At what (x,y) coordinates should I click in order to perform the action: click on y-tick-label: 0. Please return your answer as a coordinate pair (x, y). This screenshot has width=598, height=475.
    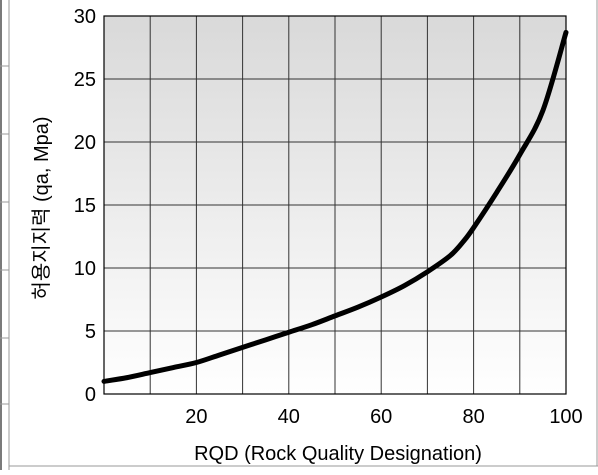
    Looking at the image, I should click on (90, 395).